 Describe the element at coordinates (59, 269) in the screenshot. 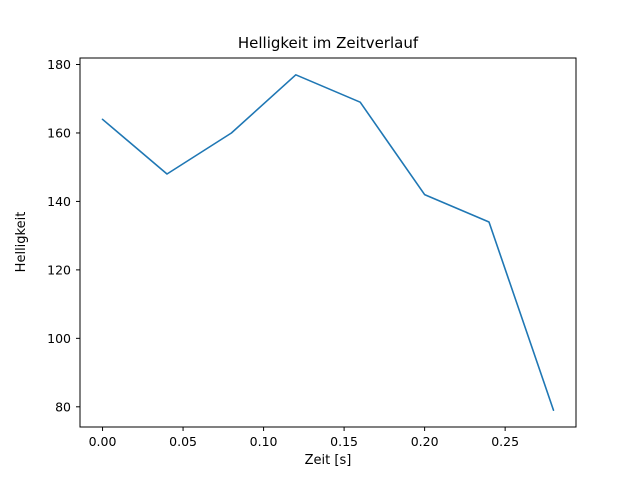

I see `y-tick-label: 120` at that location.